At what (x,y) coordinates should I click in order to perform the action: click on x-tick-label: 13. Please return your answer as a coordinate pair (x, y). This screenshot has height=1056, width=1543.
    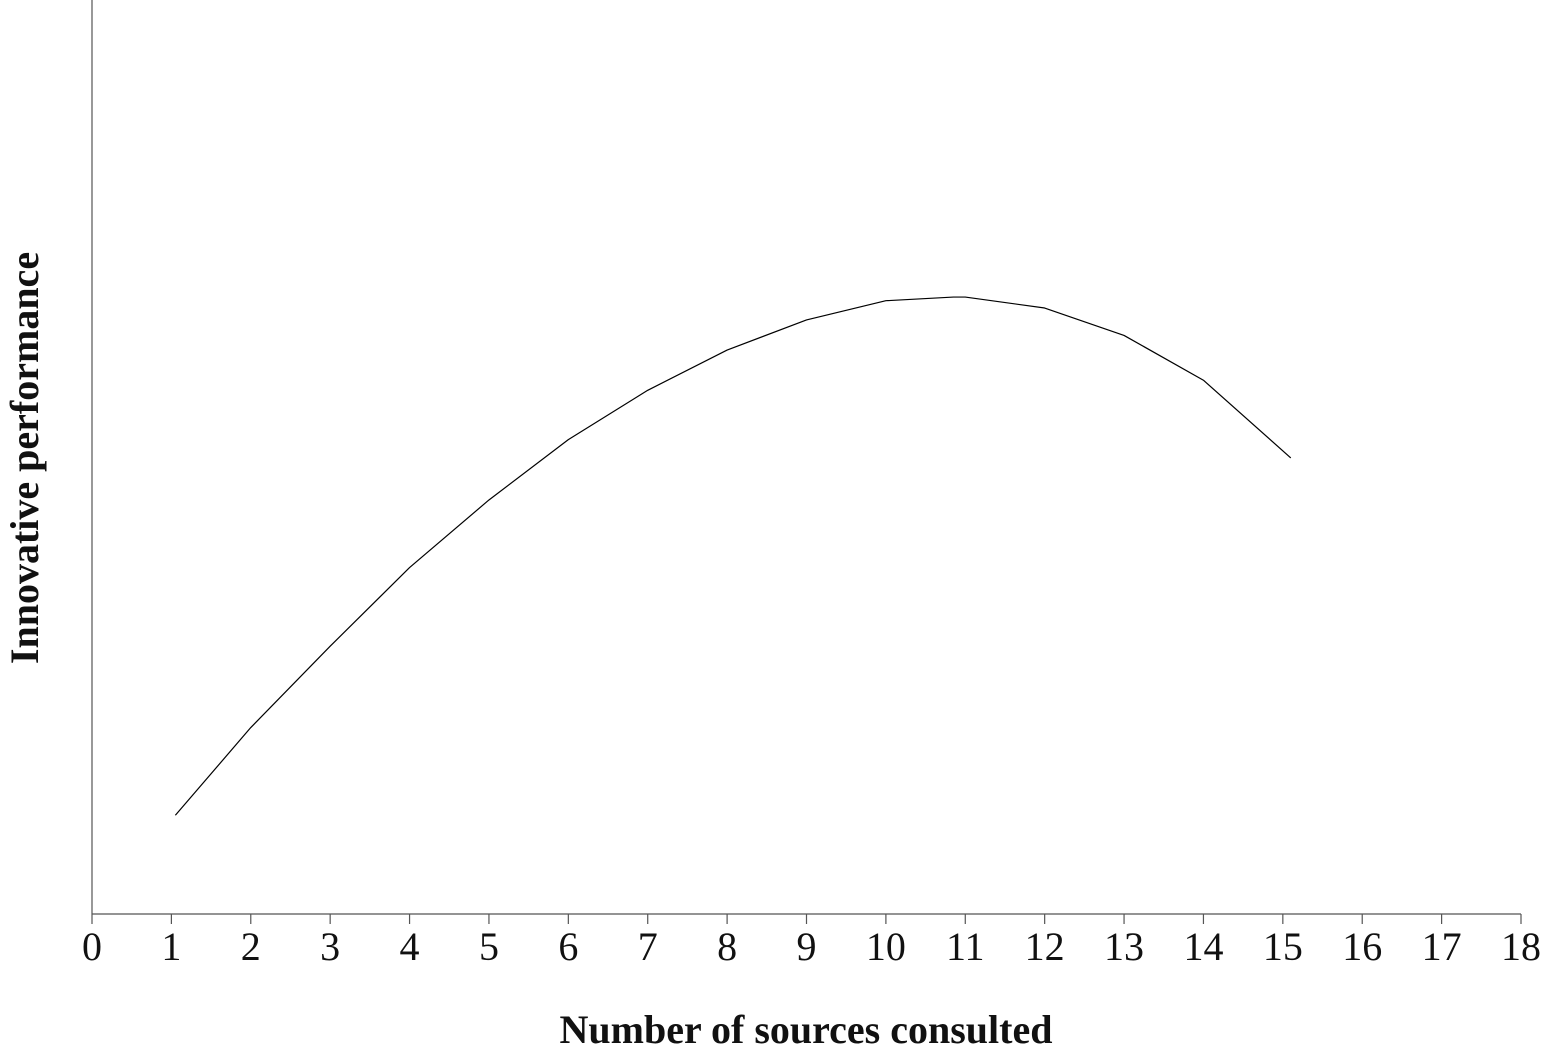
    Looking at the image, I should click on (1124, 946).